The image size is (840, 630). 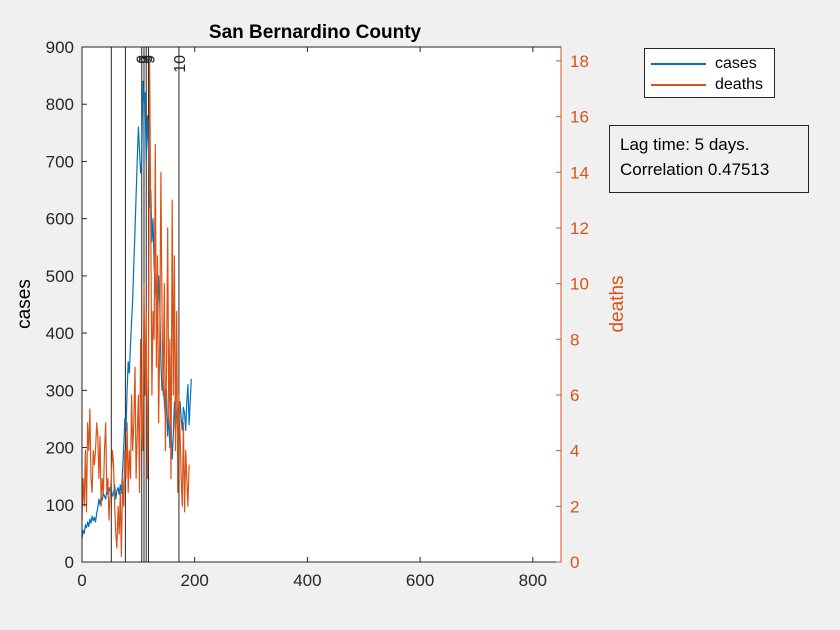 I want to click on vertical-marker-label: 9, so click(x=149, y=59).